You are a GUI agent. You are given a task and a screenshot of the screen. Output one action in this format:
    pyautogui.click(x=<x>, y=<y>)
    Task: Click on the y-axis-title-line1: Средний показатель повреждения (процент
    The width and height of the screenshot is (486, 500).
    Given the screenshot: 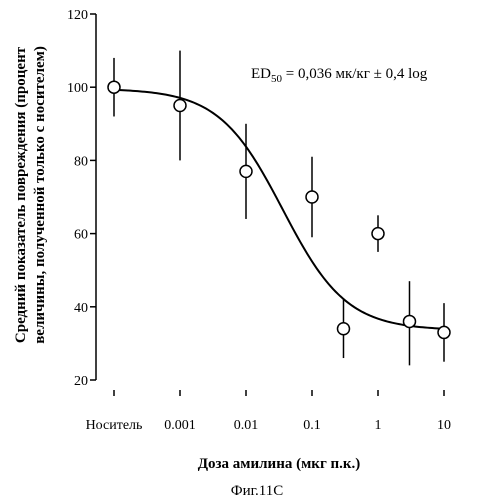 What is the action you would take?
    pyautogui.click(x=21, y=194)
    